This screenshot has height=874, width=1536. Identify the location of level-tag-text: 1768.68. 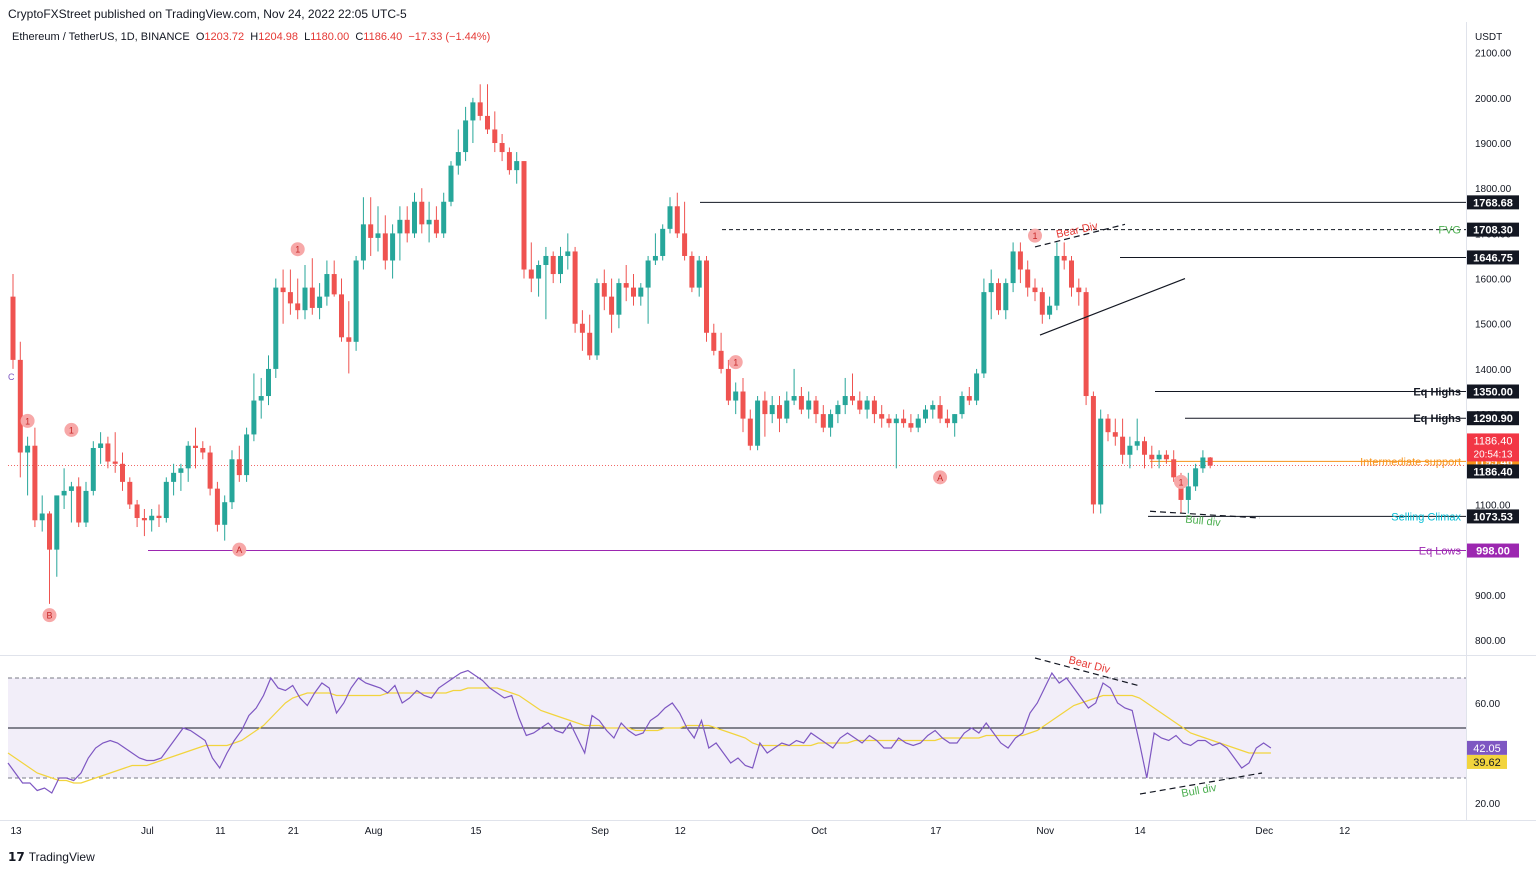
(1493, 203).